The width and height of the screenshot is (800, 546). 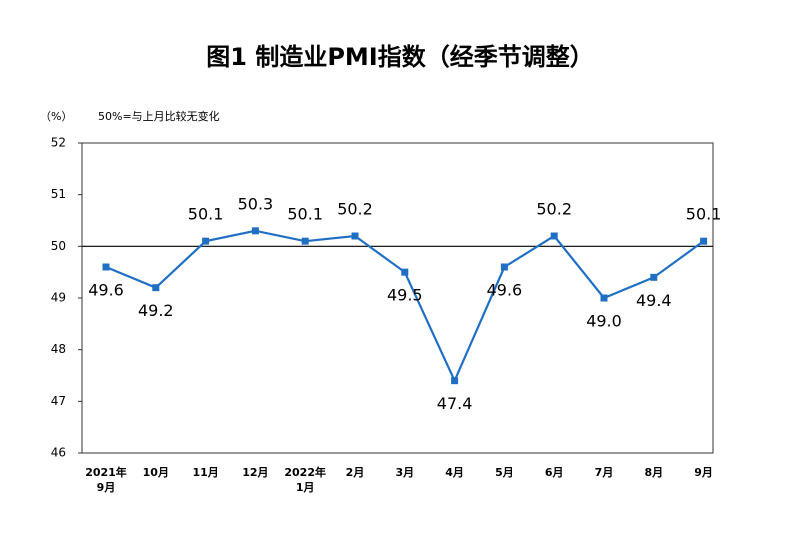 I want to click on y-axis-label: （%）, so click(x=56, y=116).